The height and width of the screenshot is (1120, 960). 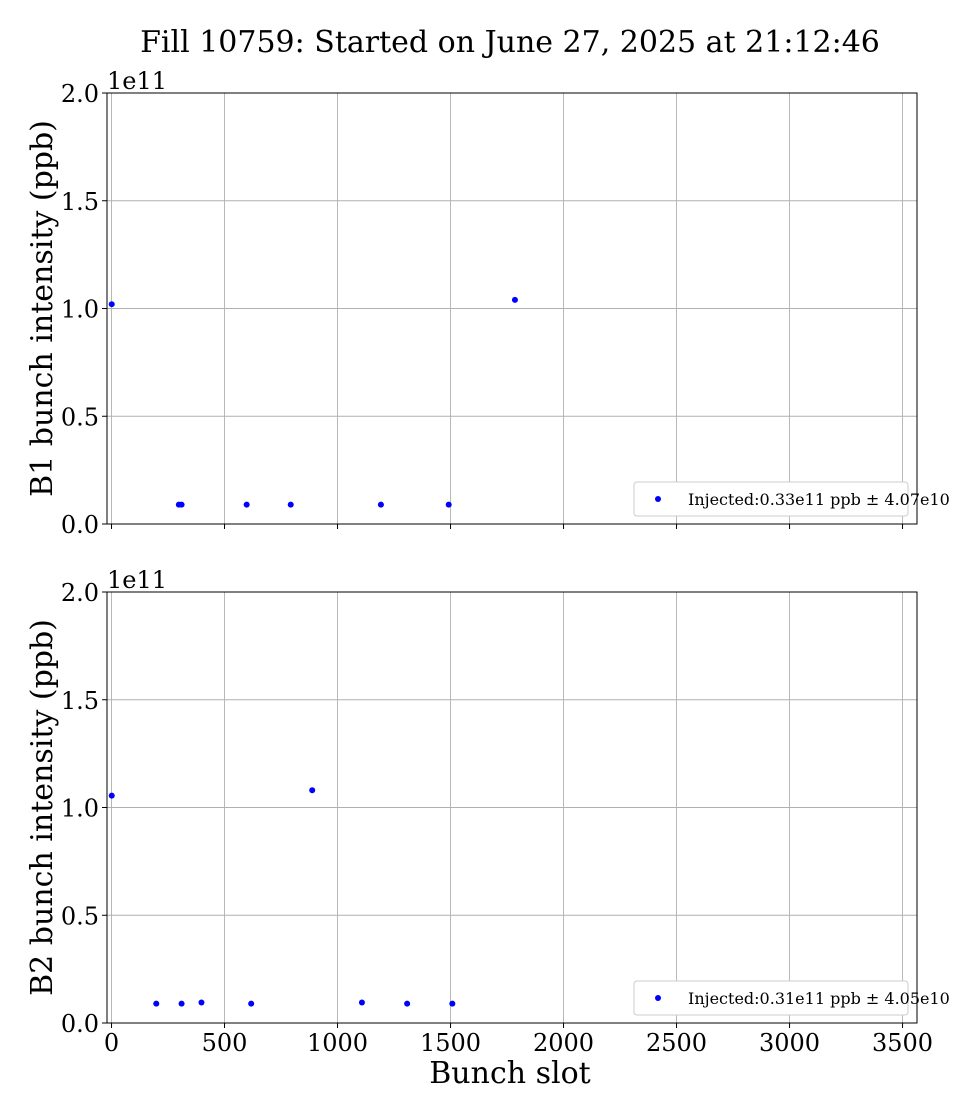 What do you see at coordinates (819, 499) in the screenshot?
I see `legend-label: Injected:0.33e11 ppb ± 4.07e10` at bounding box center [819, 499].